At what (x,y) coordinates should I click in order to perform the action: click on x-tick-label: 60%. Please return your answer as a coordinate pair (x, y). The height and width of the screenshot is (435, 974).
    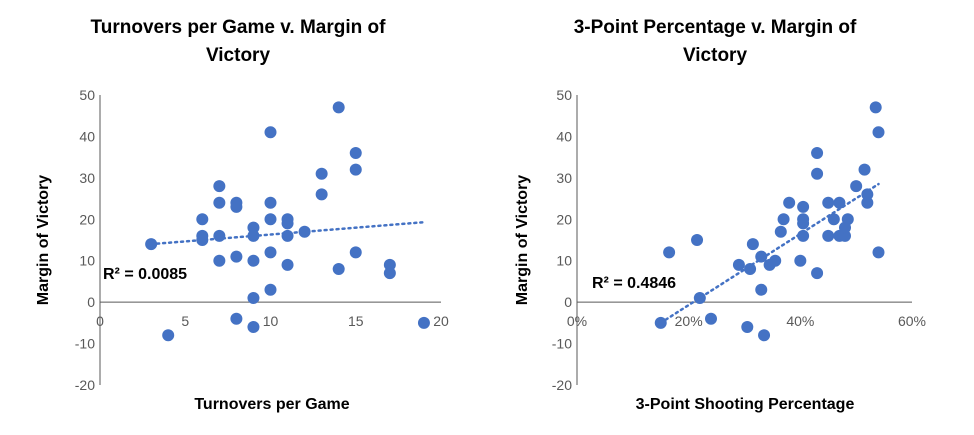
    Looking at the image, I should click on (912, 321).